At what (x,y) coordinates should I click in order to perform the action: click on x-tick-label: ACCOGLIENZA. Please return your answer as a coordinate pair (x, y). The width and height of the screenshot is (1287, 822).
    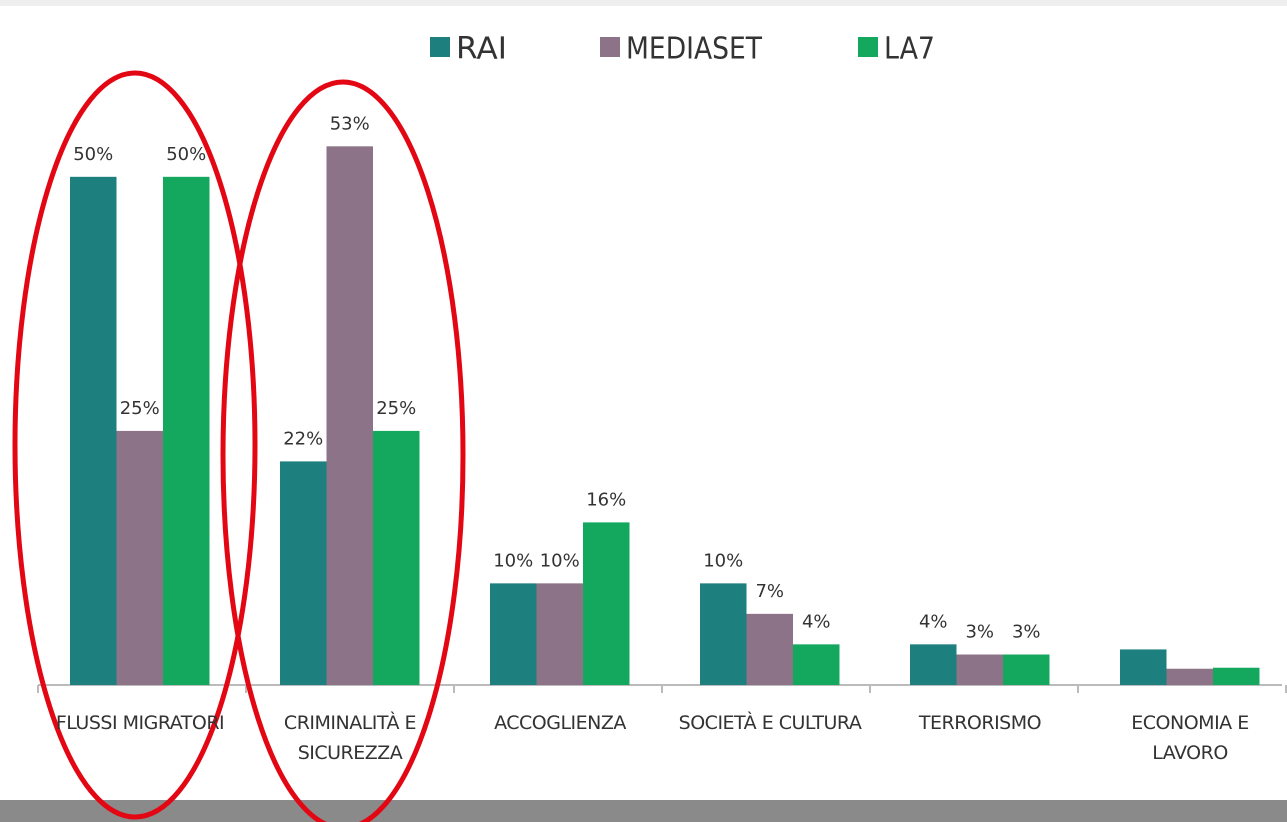
    Looking at the image, I should click on (560, 723).